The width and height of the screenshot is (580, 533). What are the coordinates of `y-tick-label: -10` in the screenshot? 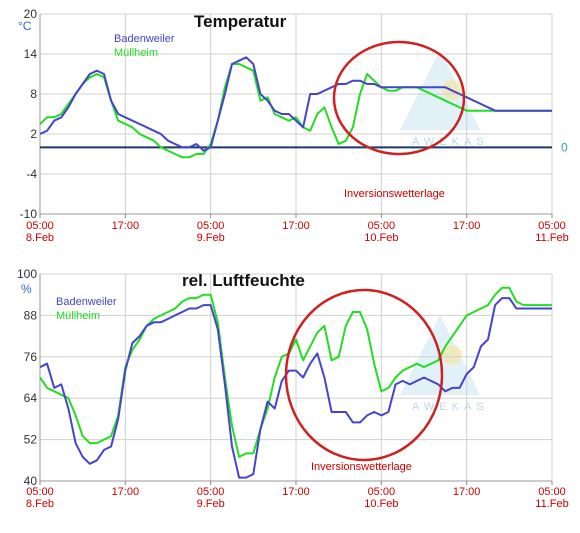 It's located at (29, 214).